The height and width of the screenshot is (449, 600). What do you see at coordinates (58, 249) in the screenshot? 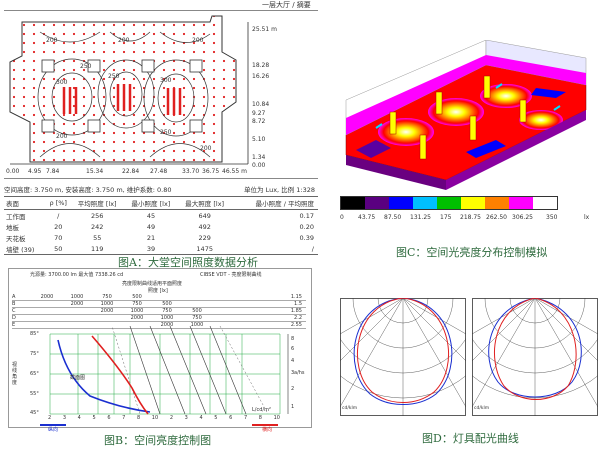
I see `table-cell: 50` at bounding box center [58, 249].